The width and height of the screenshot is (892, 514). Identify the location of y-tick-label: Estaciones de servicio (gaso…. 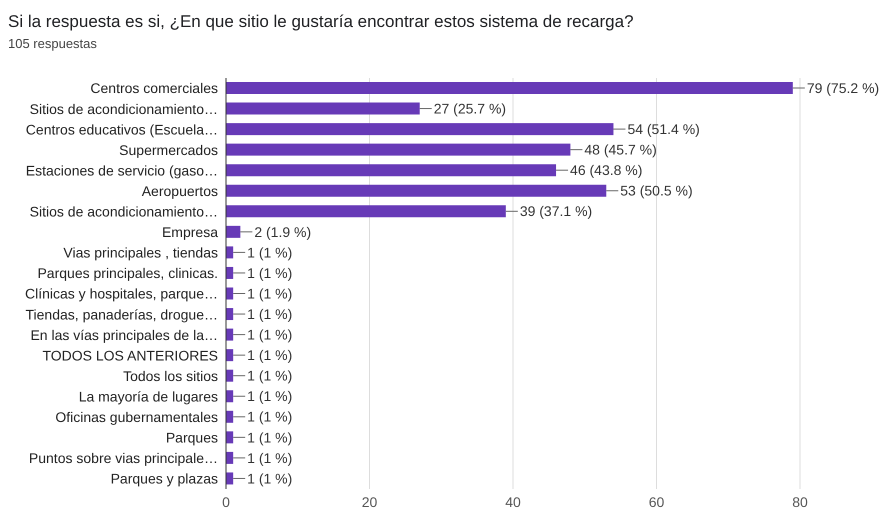
(122, 170).